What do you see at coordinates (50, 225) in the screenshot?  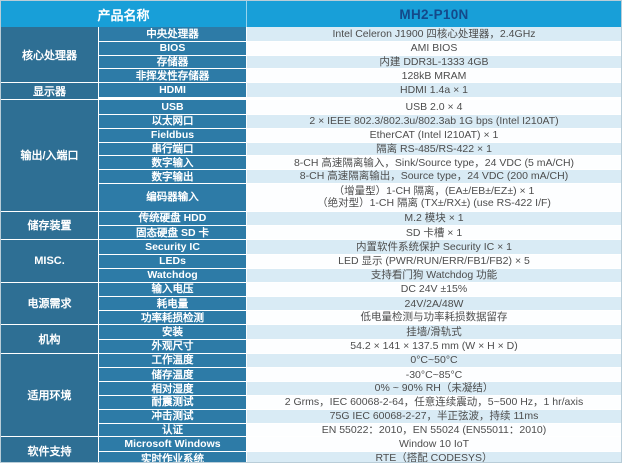 I see `category-cell: 储存装置` at bounding box center [50, 225].